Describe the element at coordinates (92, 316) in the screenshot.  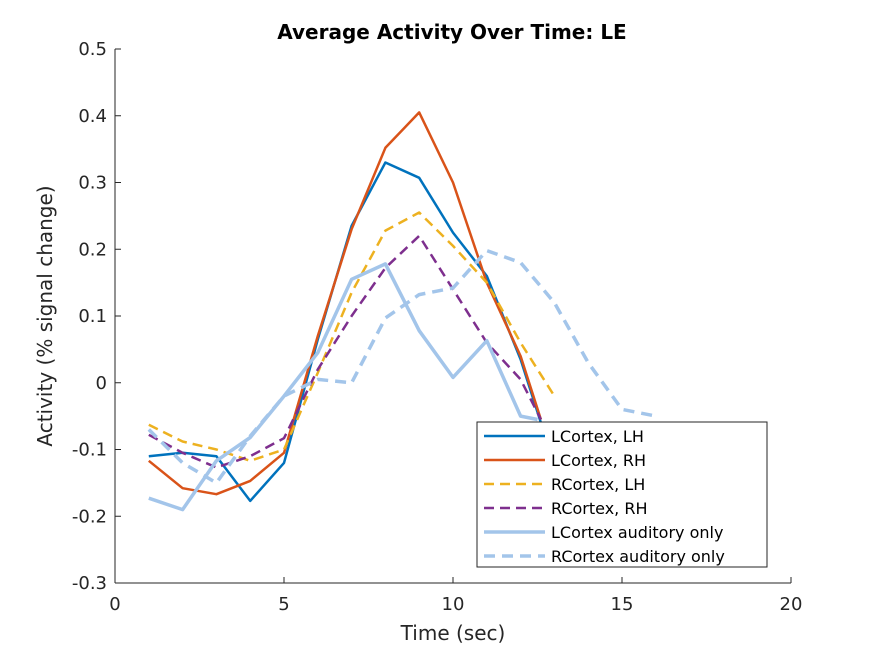
I see `y-tick-label: 0.1` at that location.